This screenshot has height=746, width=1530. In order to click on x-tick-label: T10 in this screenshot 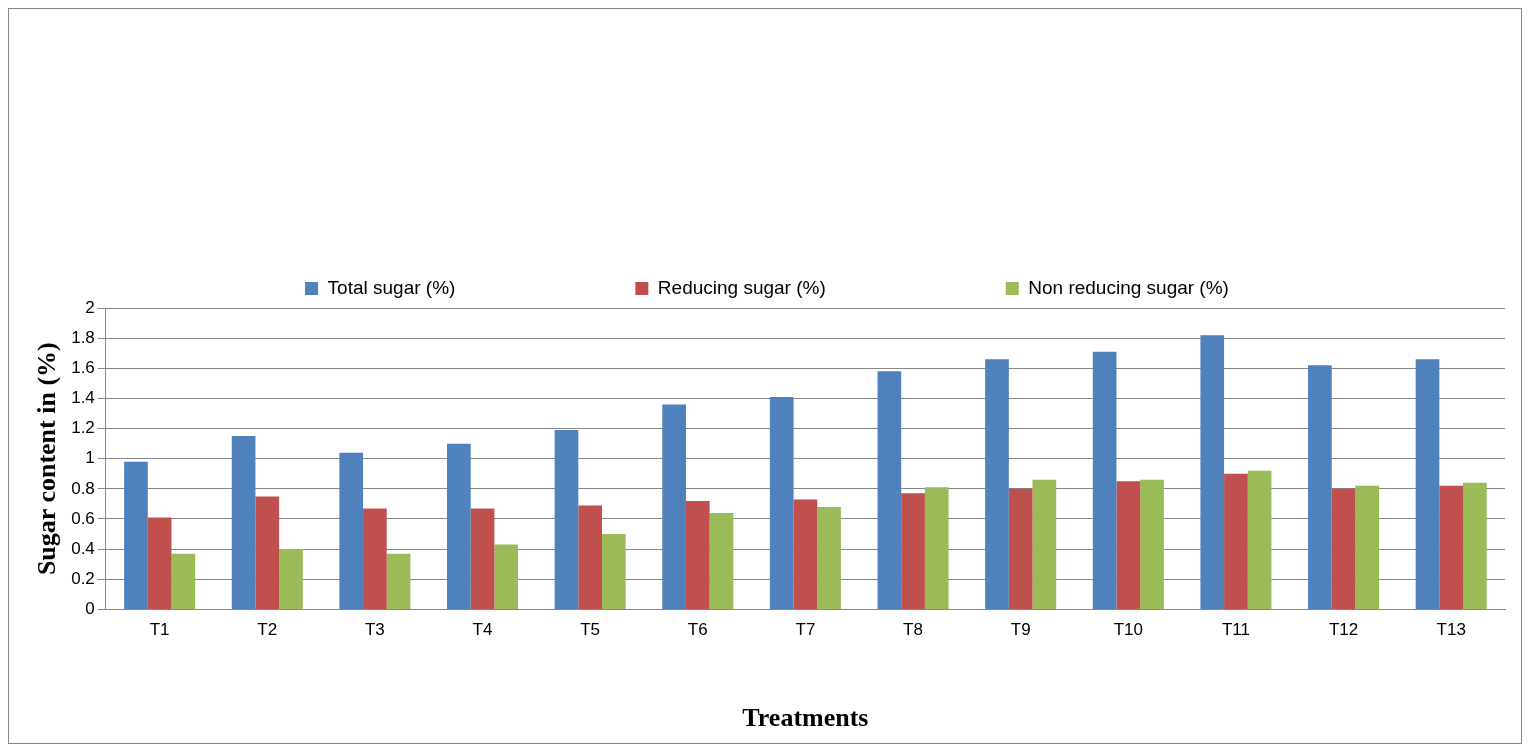, I will do `click(1128, 630)`.